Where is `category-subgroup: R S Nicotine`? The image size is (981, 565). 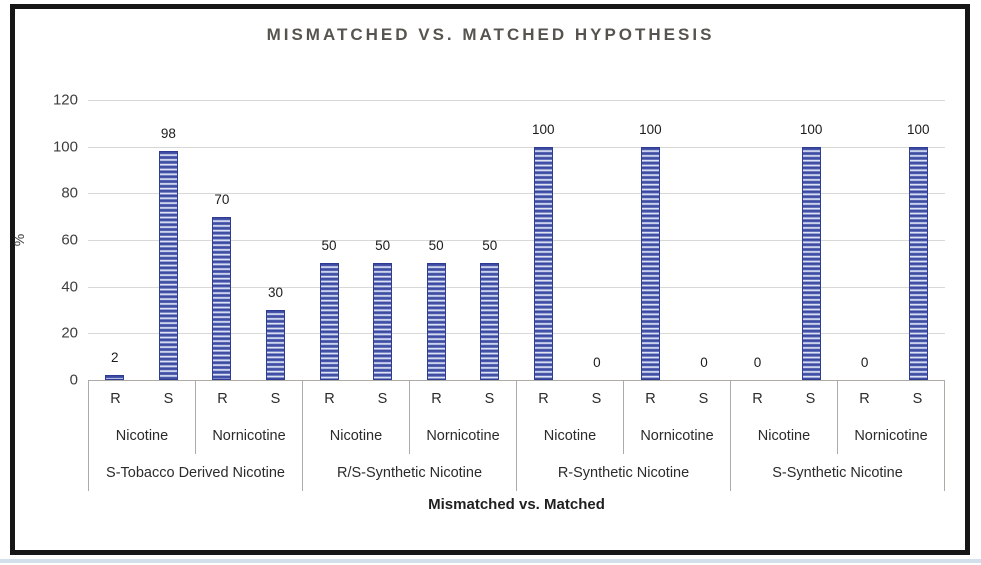 category-subgroup: R S Nicotine is located at coordinates (356, 417).